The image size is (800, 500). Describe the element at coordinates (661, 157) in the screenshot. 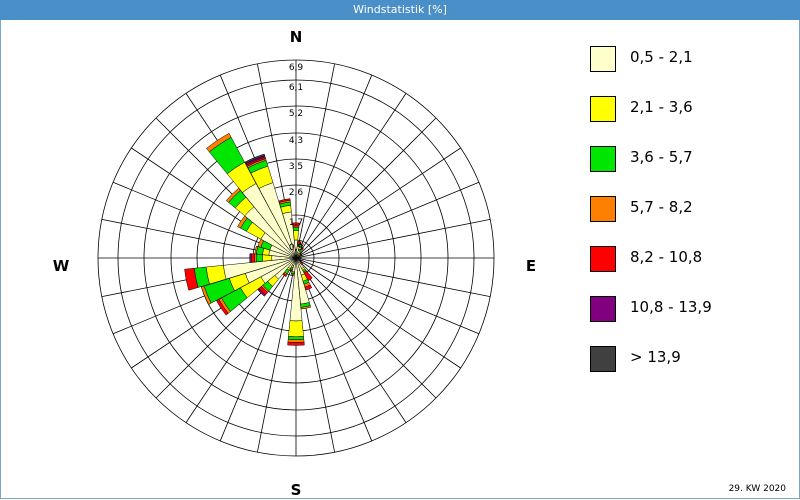

I see `legend-label: 3,6 - 5,7` at that location.